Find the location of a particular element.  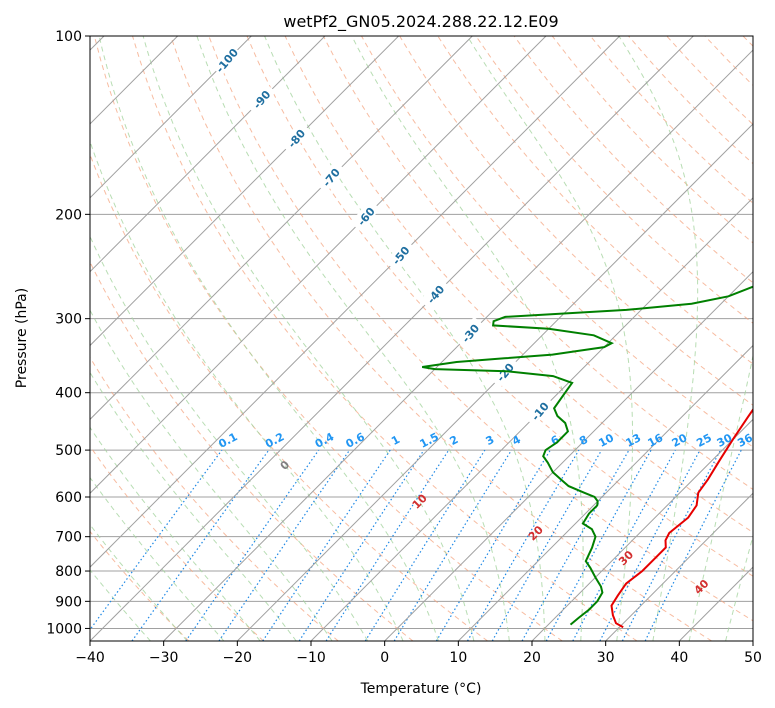

y-tick-label: 500 is located at coordinates (68, 451).